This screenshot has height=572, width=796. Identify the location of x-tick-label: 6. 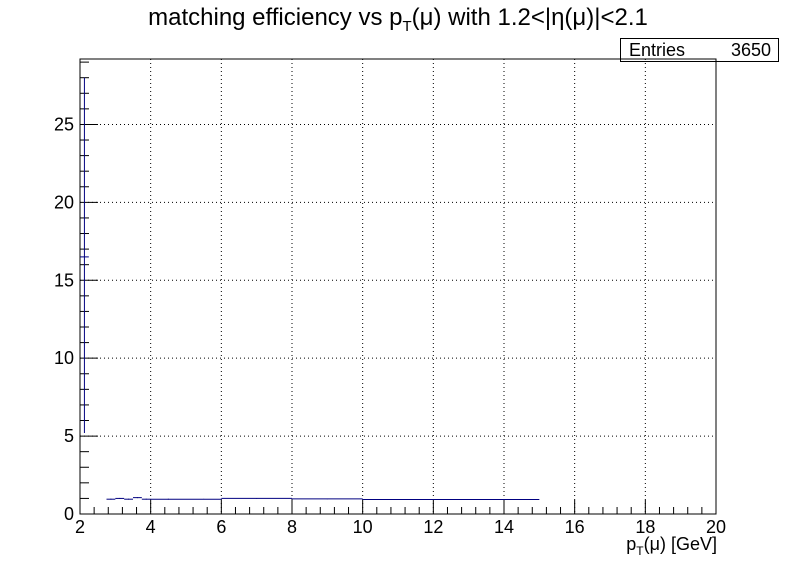
(221, 527).